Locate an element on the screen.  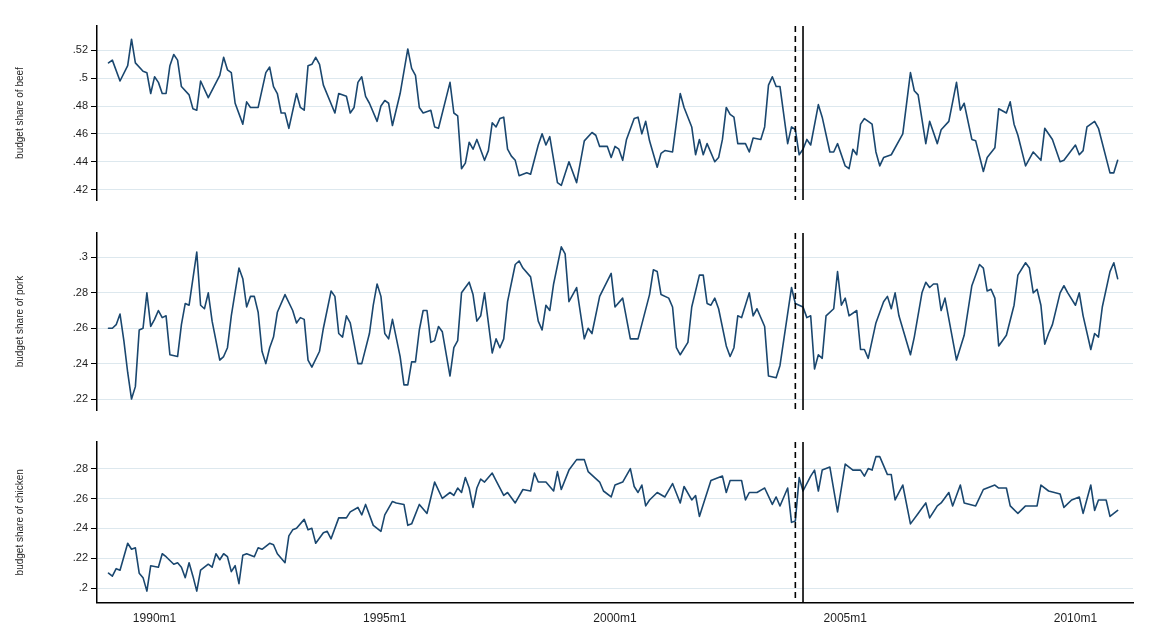
y-tick-label: .2 is located at coordinates (83, 587).